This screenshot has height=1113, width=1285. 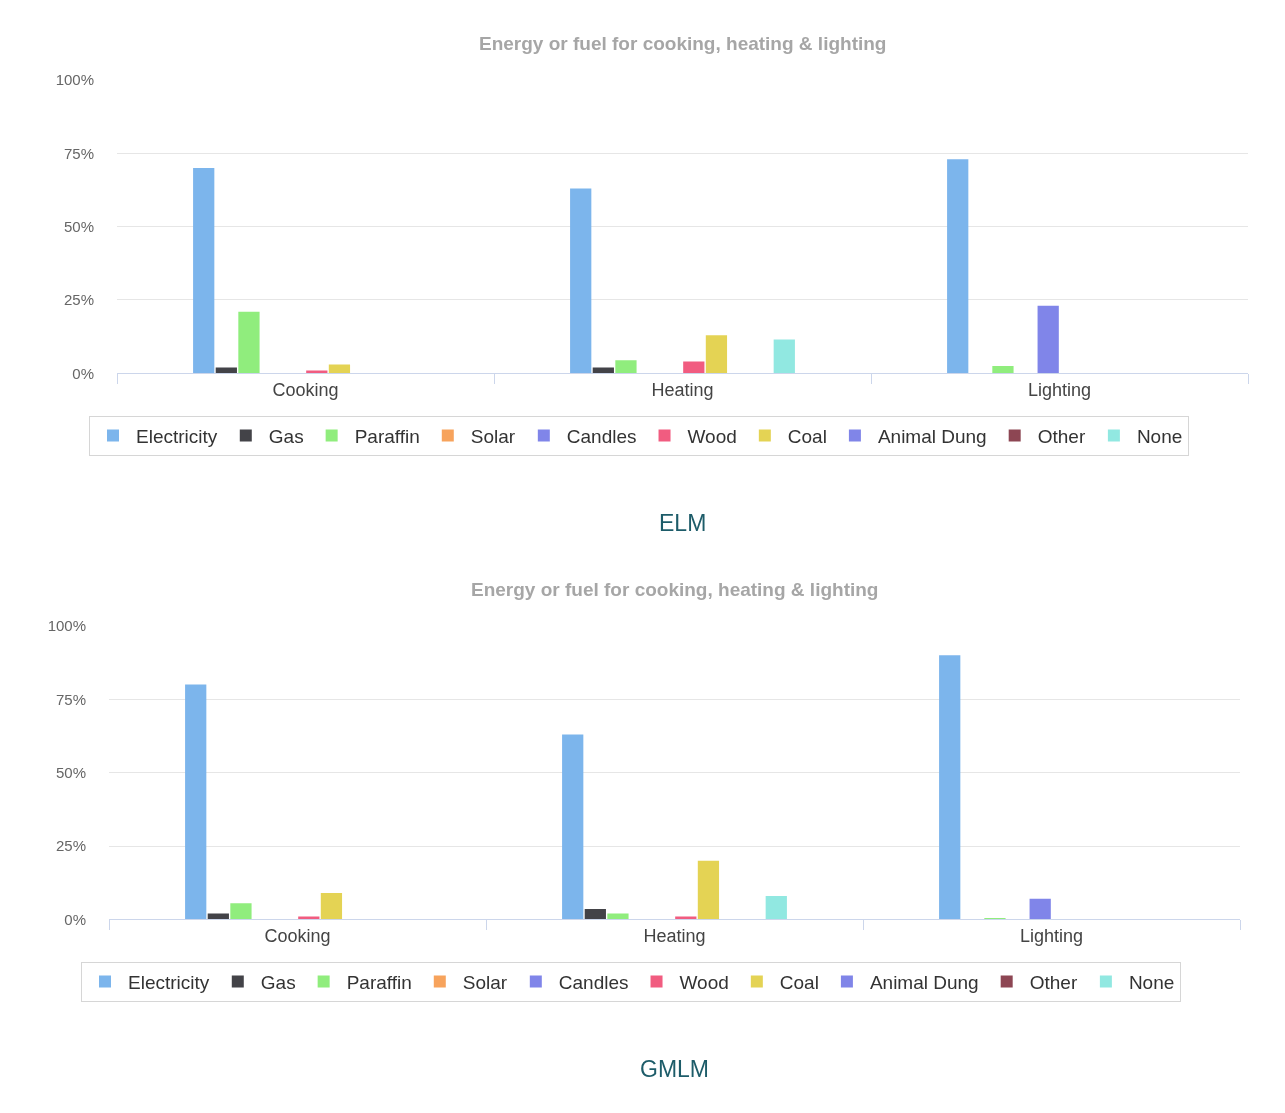 What do you see at coordinates (674, 1069) in the screenshot?
I see `text: GMLM` at bounding box center [674, 1069].